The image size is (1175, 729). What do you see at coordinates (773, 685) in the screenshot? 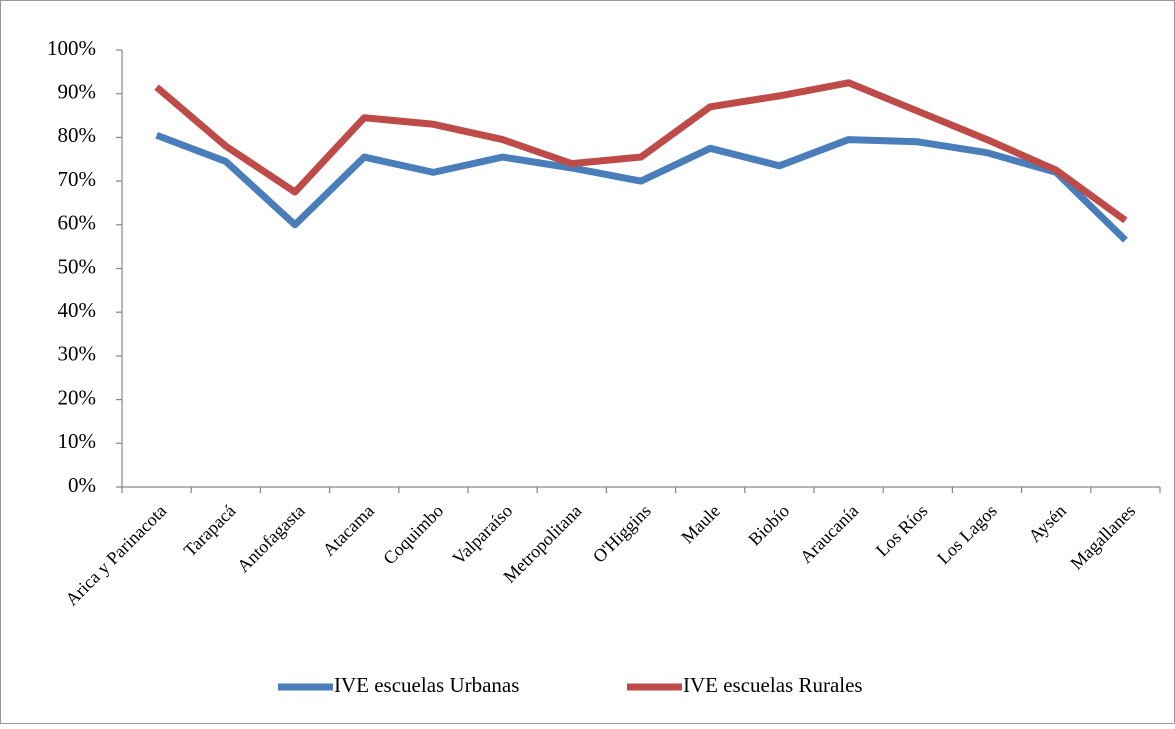
I see `legend-label: IVE escuelas Rurales` at bounding box center [773, 685].